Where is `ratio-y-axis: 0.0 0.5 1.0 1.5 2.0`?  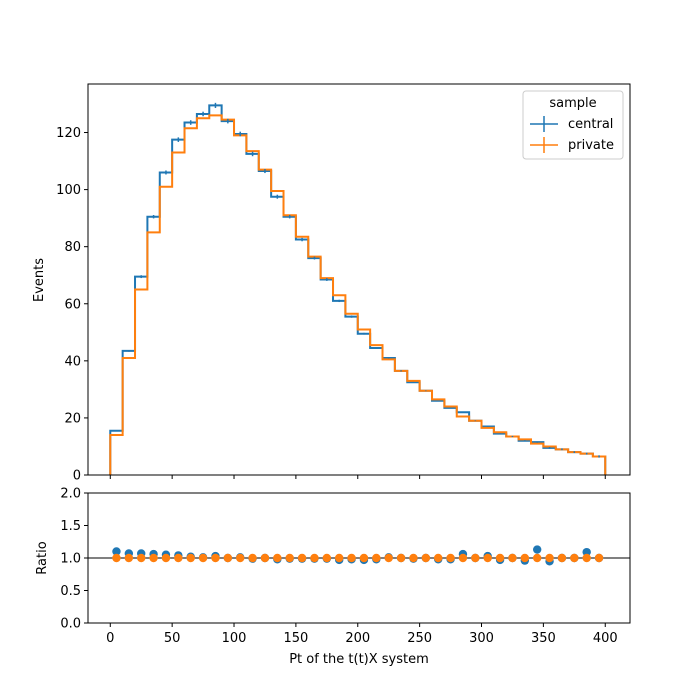
ratio-y-axis: 0.0 0.5 1.0 1.5 2.0 is located at coordinates (74, 559).